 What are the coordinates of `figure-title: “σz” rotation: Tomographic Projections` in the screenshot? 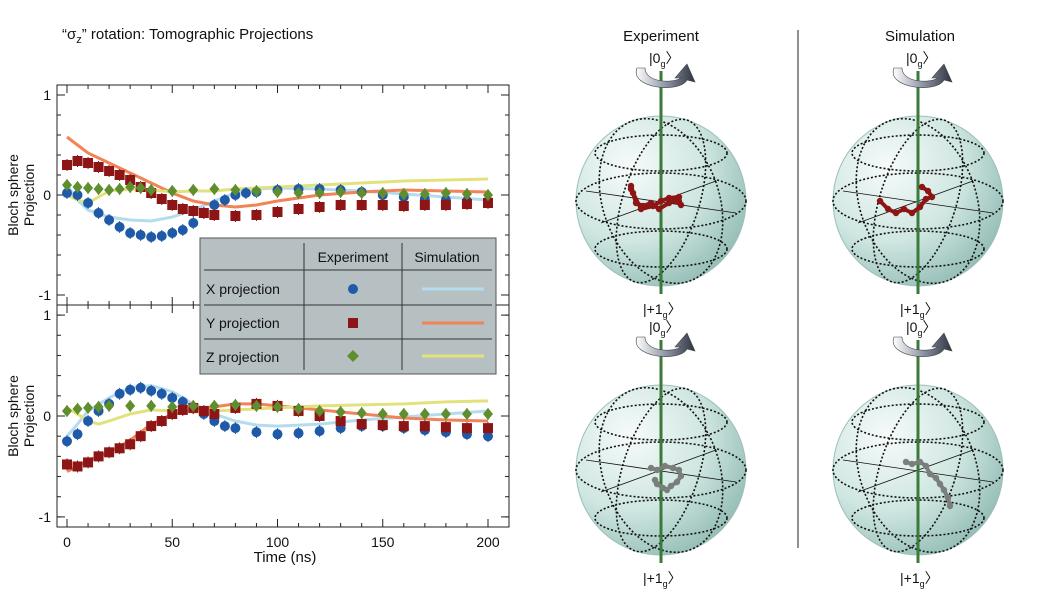 It's located at (187, 36).